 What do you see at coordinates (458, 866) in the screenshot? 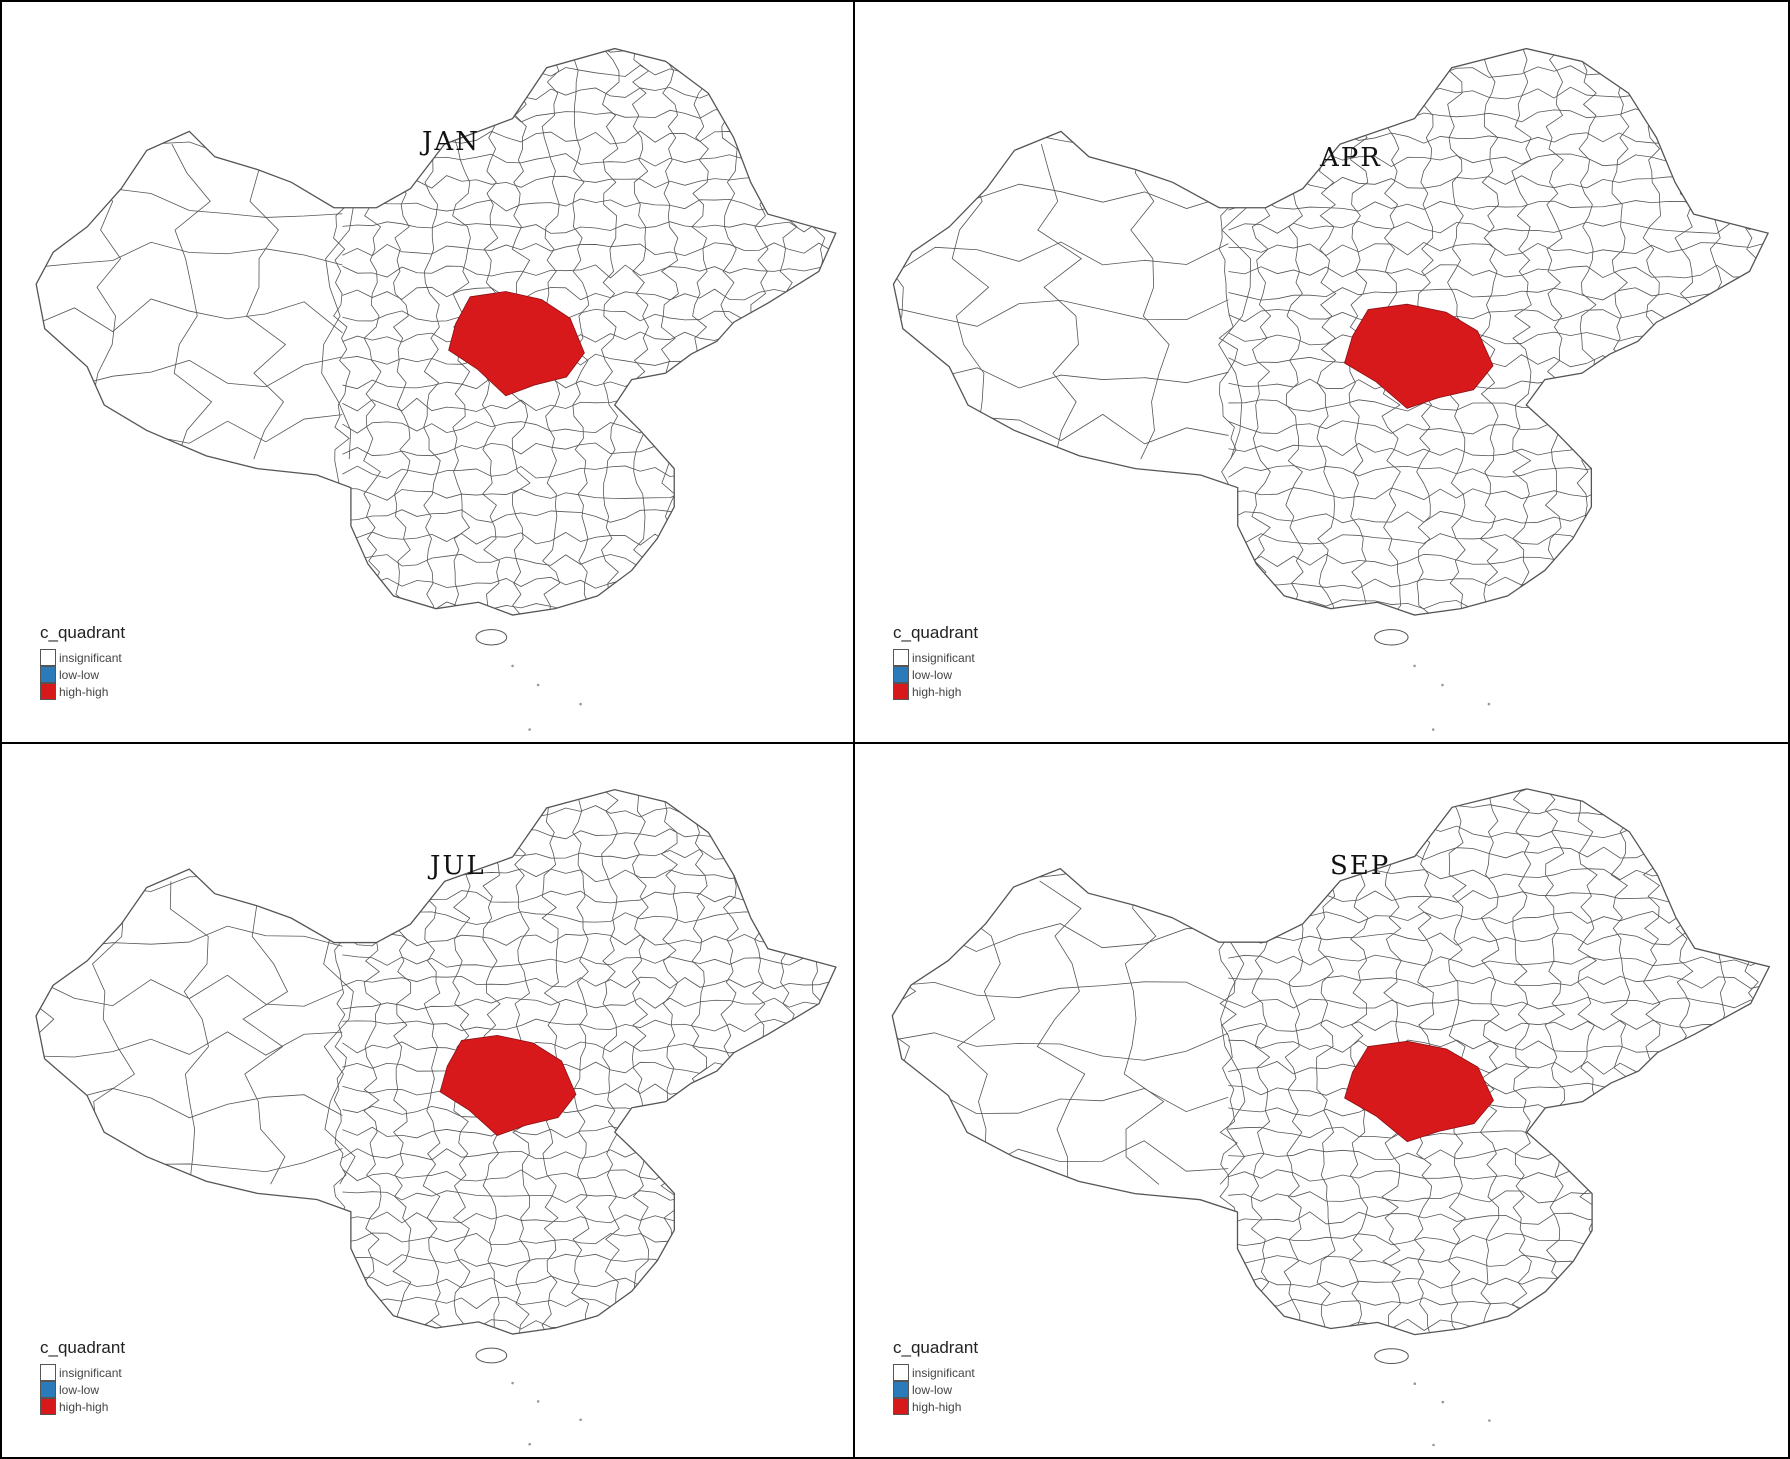
I see `panel-title: JUL` at bounding box center [458, 866].